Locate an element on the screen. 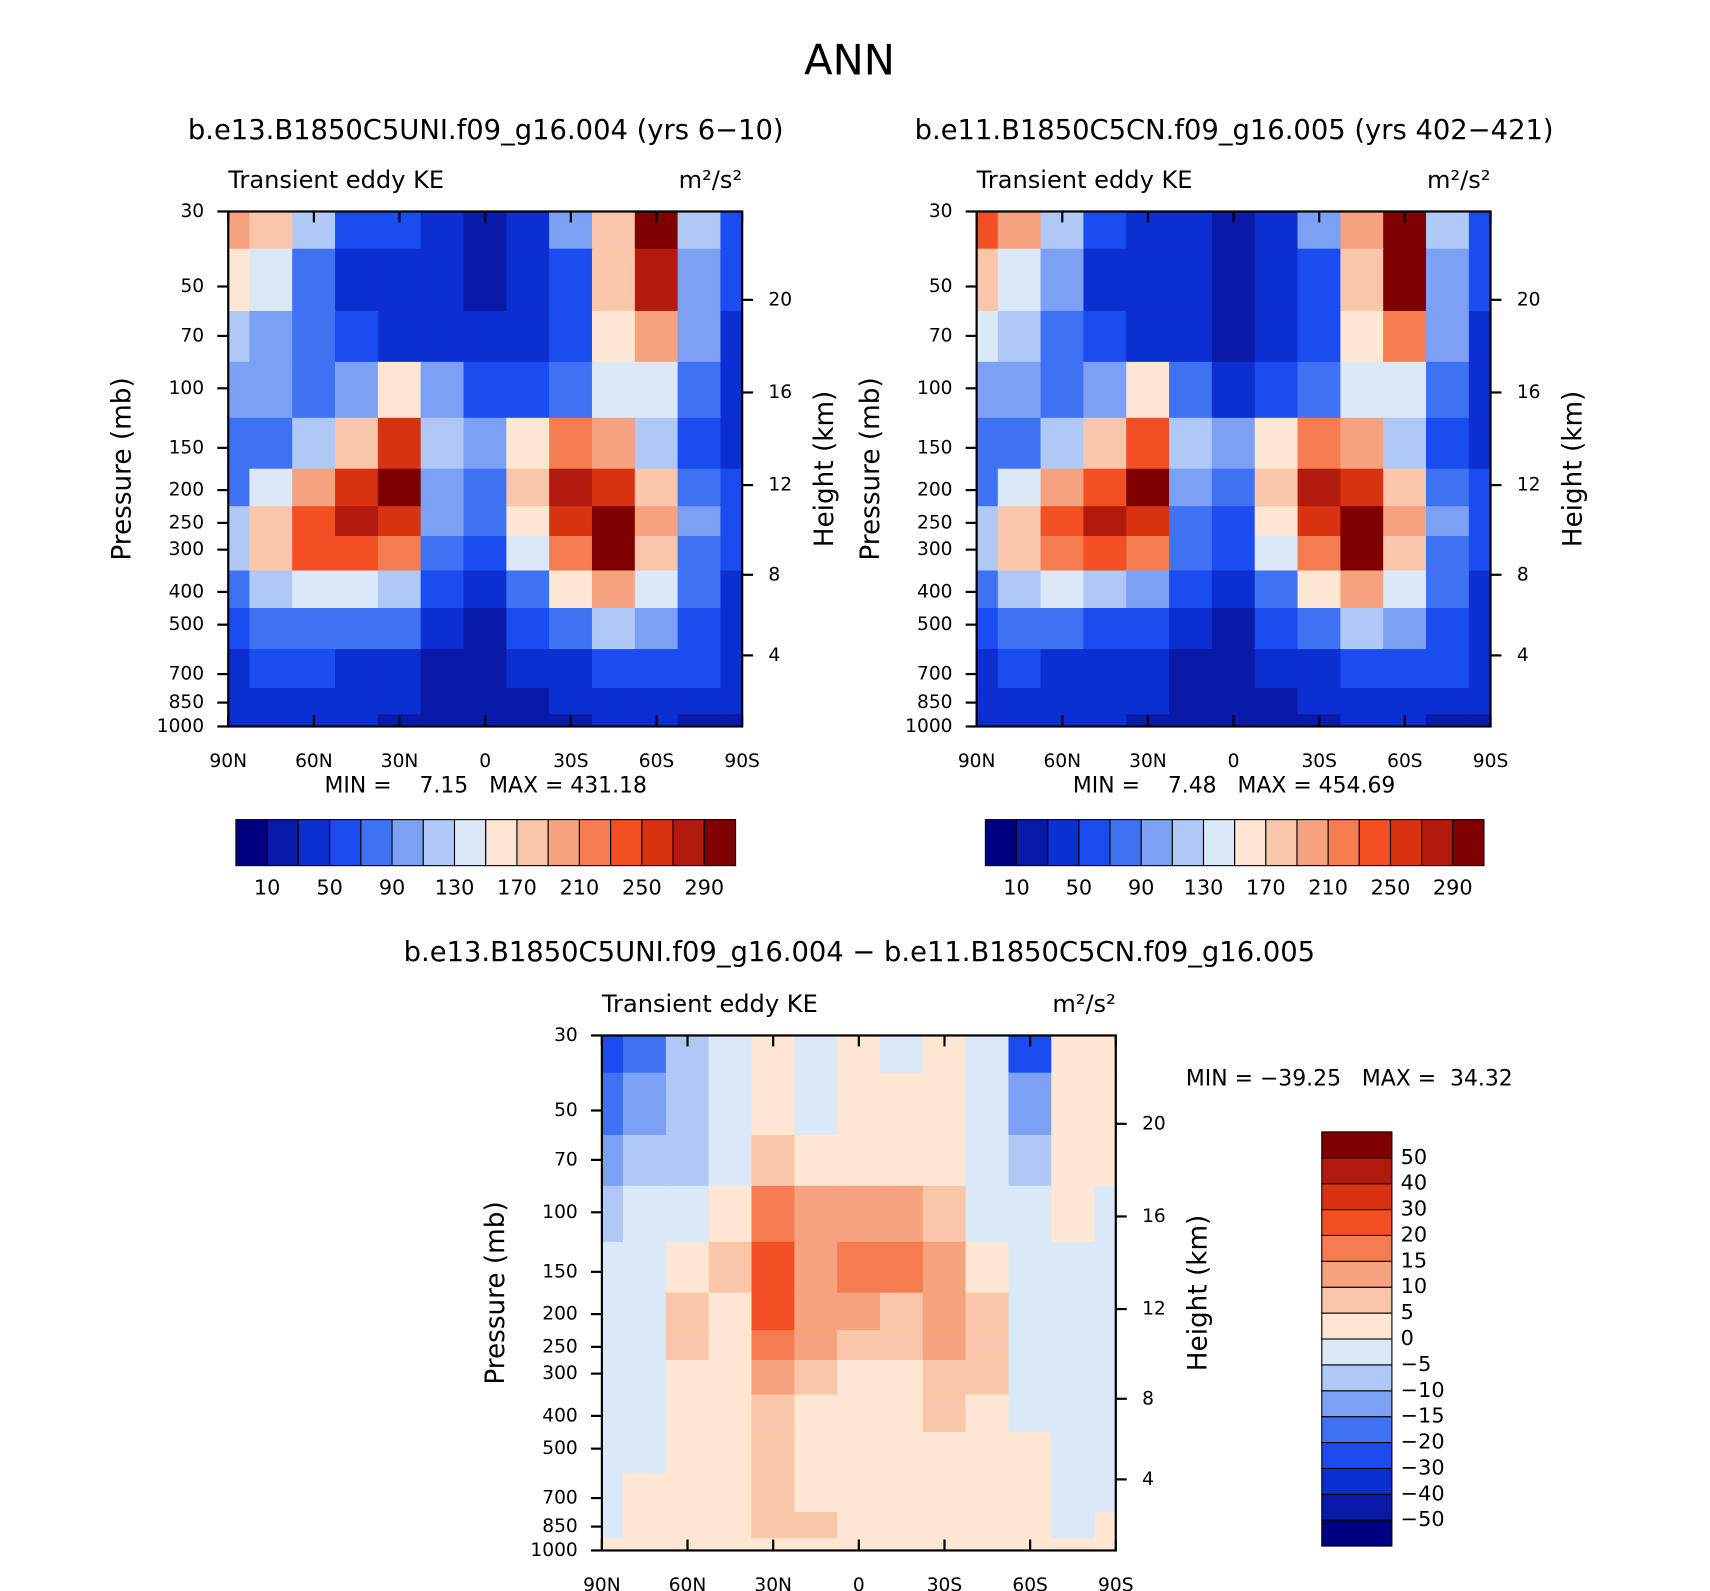  colorbar-label: 290 is located at coordinates (1453, 888).